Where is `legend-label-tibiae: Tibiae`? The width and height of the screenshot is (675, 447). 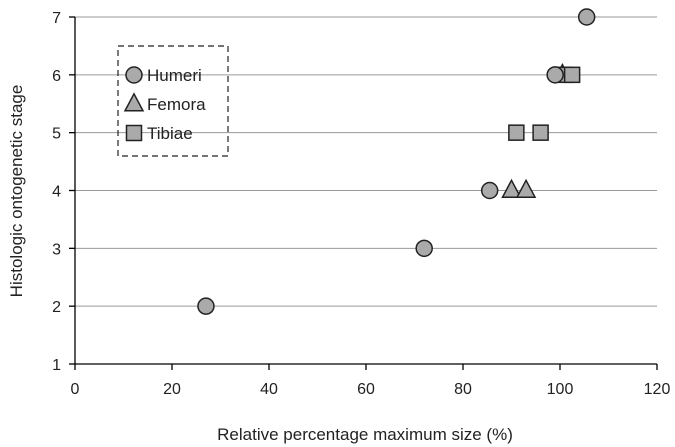
legend-label-tibiae: Tibiae is located at coordinates (170, 133).